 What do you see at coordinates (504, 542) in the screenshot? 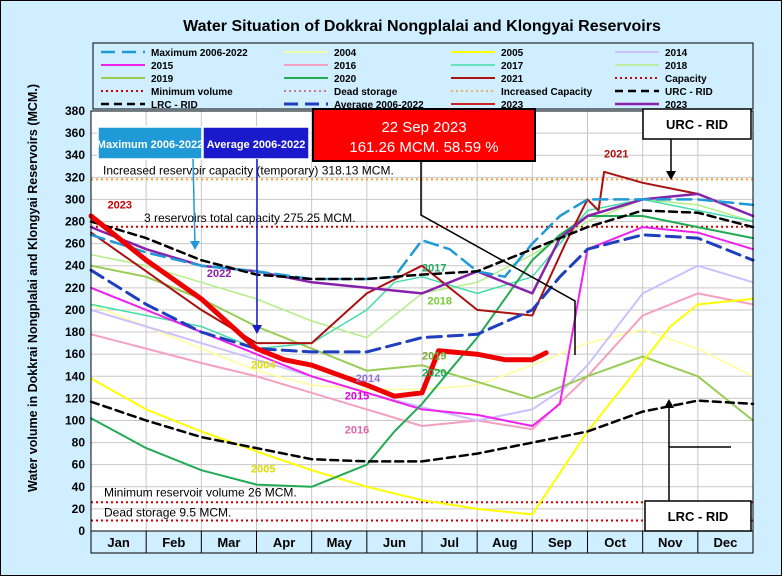
I see `x-tick-label: Aug` at bounding box center [504, 542].